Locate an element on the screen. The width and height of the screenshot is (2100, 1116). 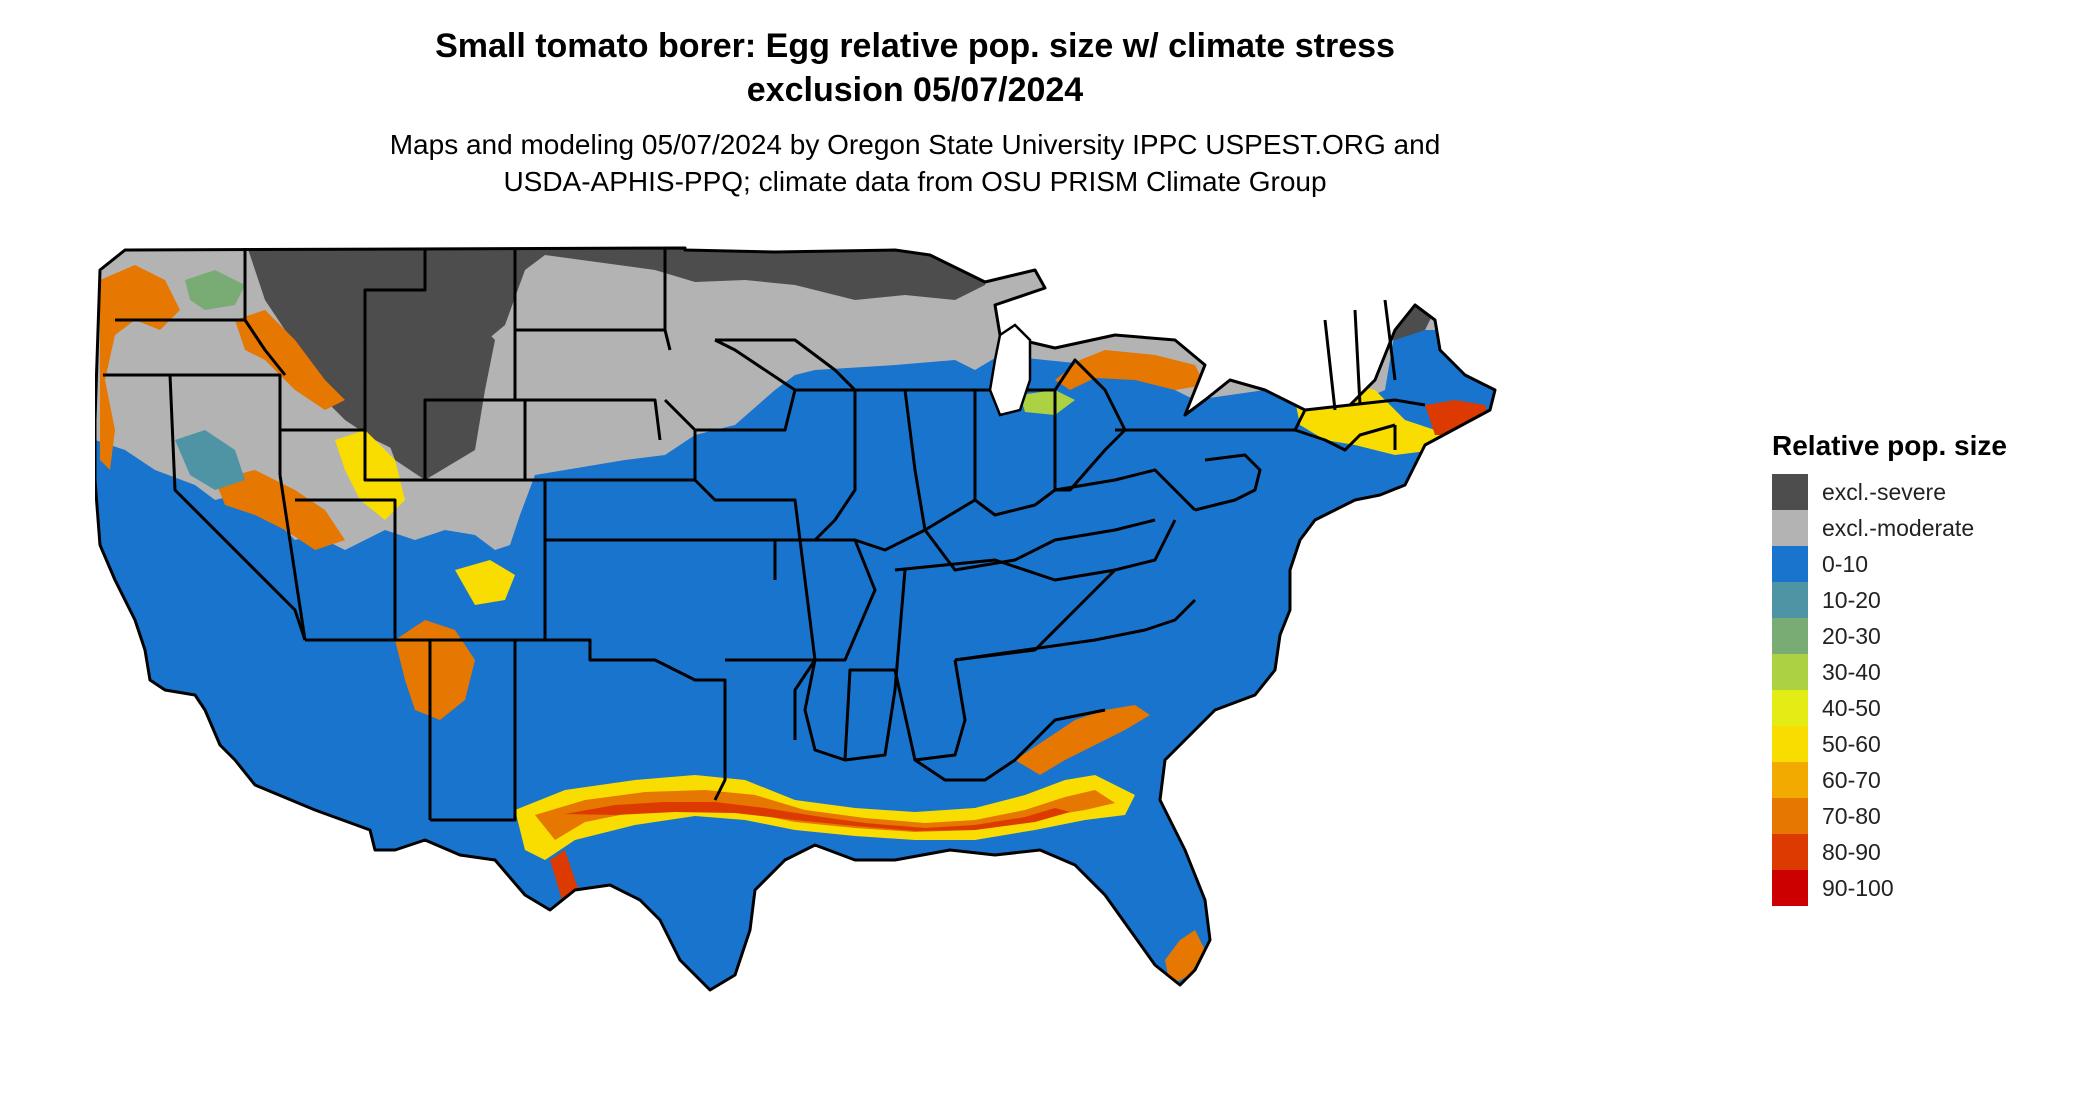
band-wa-green is located at coordinates (215, 290).